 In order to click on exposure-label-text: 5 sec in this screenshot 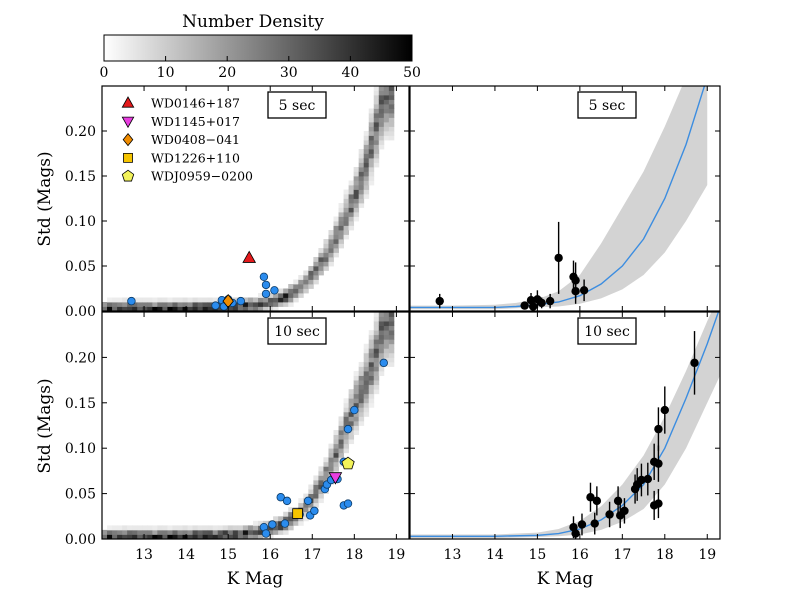, I will do `click(607, 106)`.